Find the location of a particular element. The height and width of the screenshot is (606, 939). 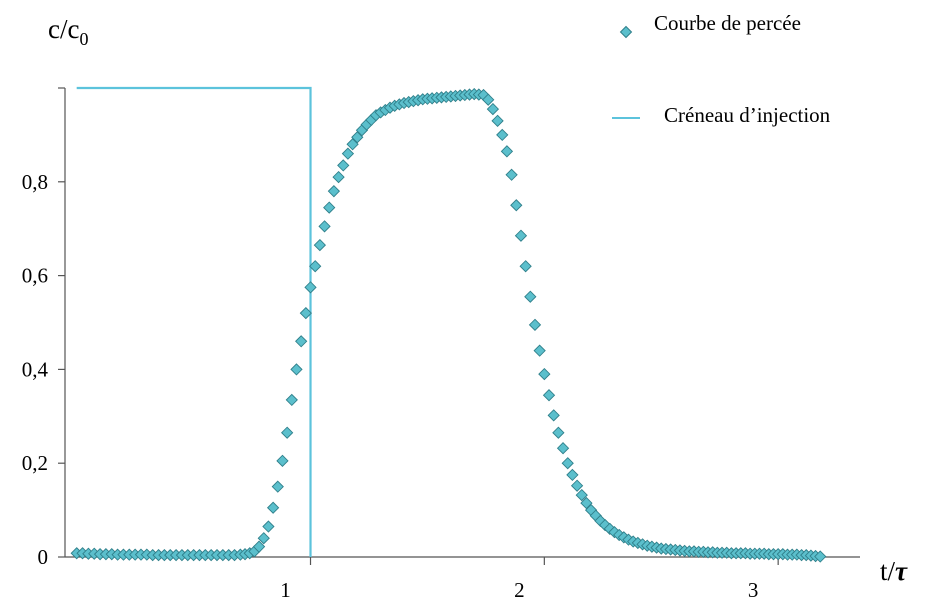

x-tick-label: 3 is located at coordinates (753, 590).